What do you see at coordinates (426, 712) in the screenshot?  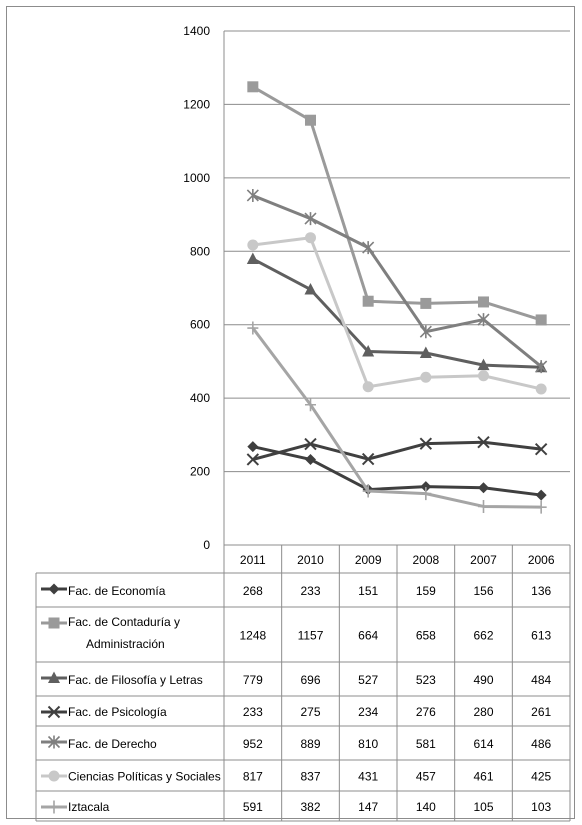 I see `data-label: 276` at bounding box center [426, 712].